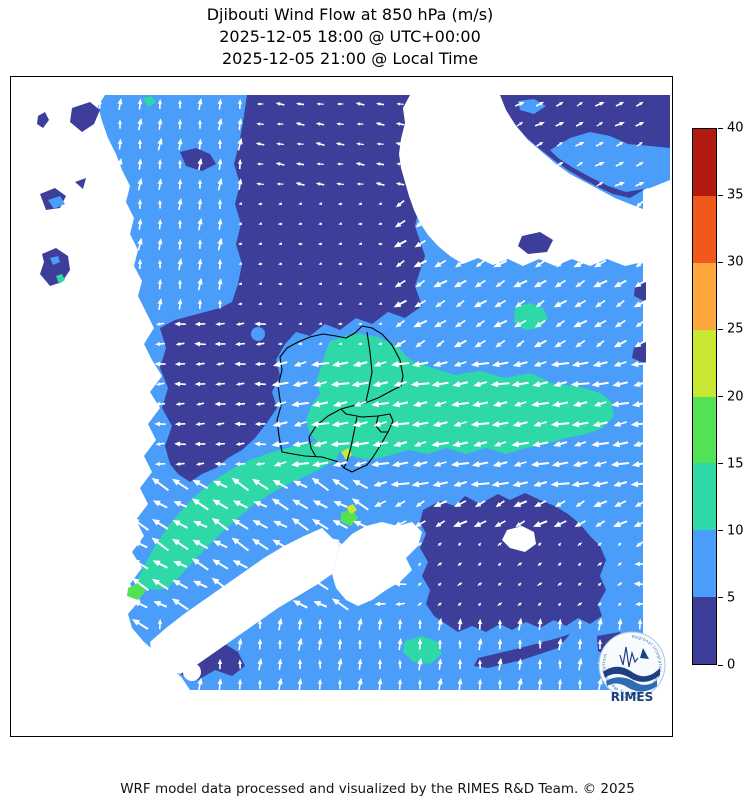 The image size is (755, 808). I want to click on map-region-nodata-coast-band, so click(245, 601).